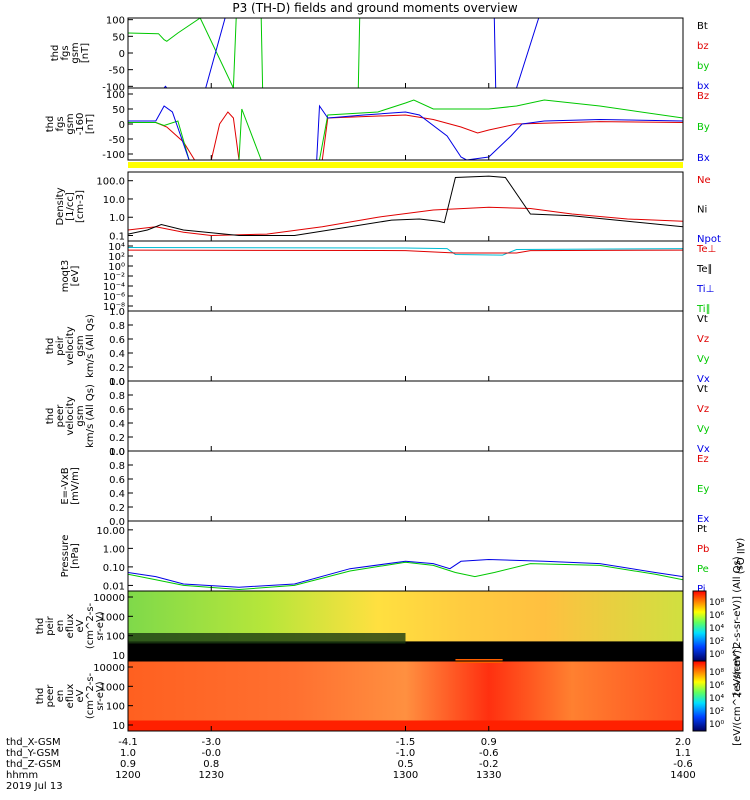 The height and width of the screenshot is (800, 750). I want to click on flag-bar, so click(405, 165).